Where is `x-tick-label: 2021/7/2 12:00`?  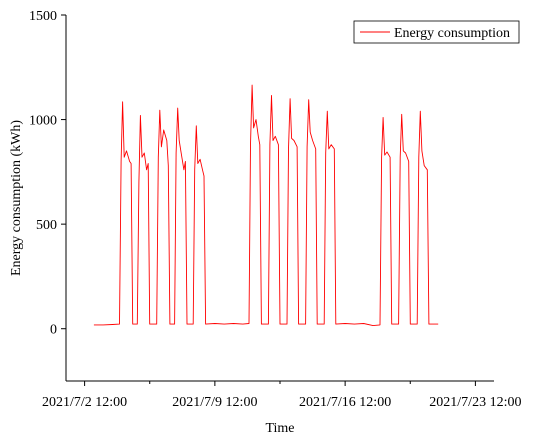
x-tick-label: 2021/7/2 12:00 is located at coordinates (84, 402).